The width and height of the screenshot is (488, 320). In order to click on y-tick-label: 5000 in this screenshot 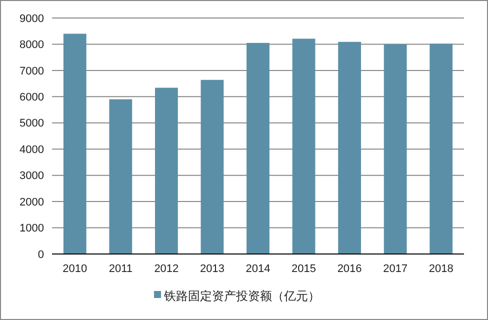, I will do `click(32, 124)`.